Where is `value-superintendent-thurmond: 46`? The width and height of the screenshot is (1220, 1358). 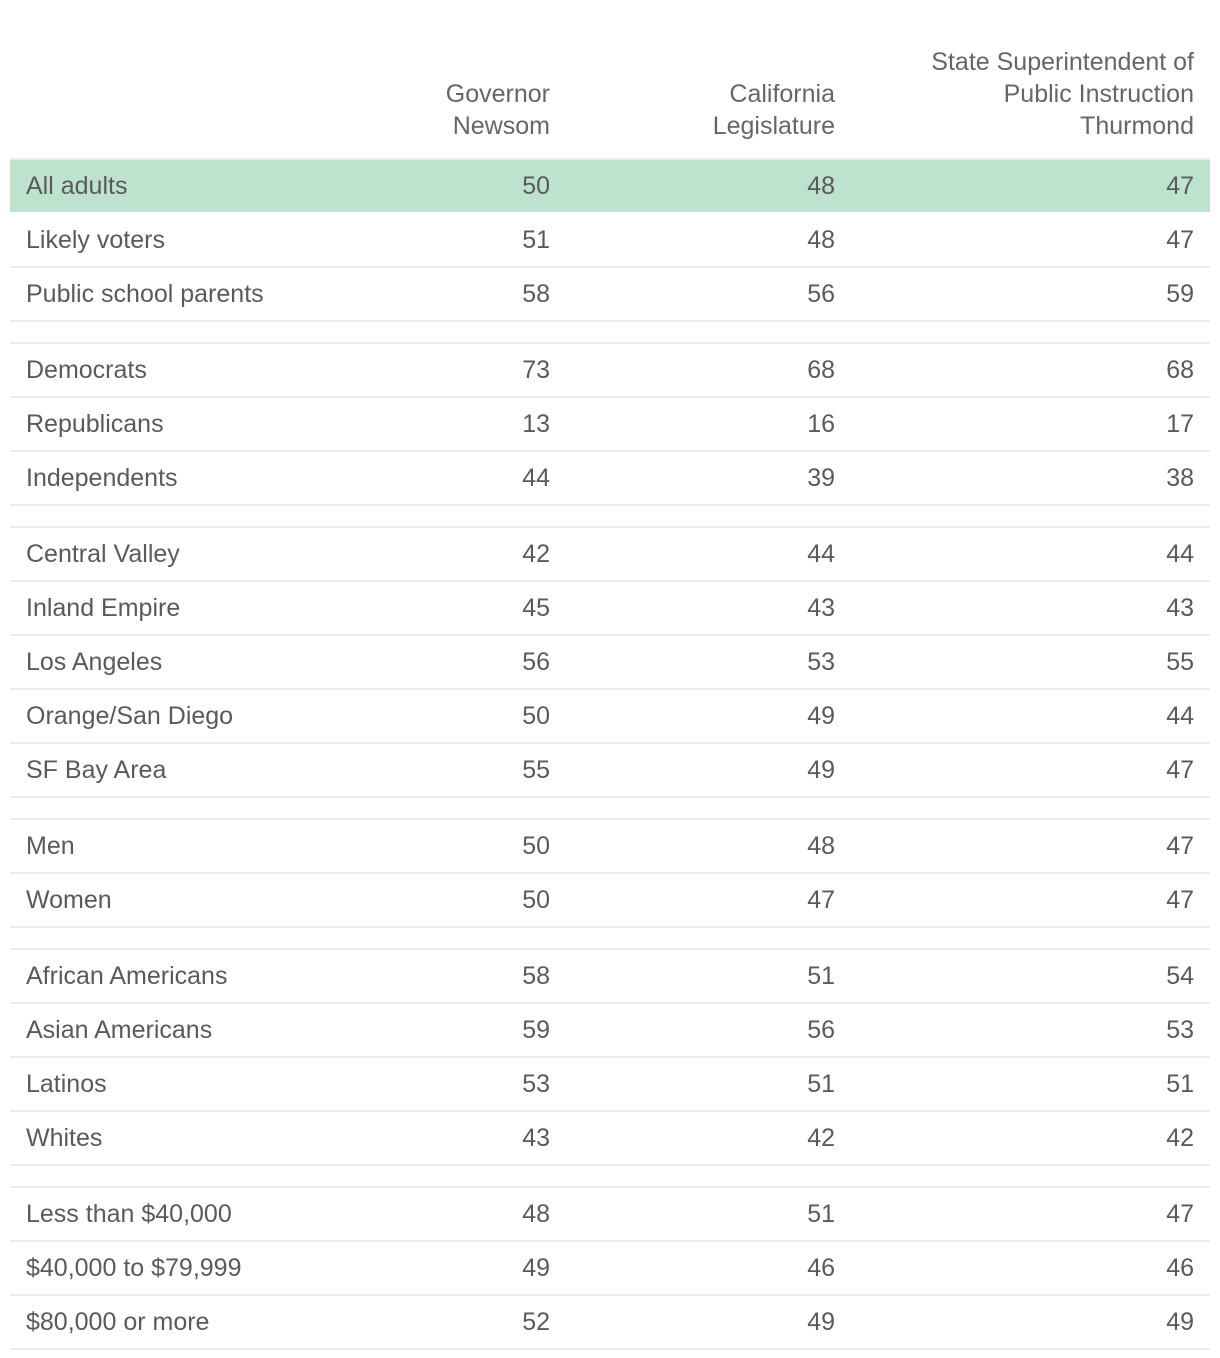
value-superintendent-thurmond: 46 is located at coordinates (1180, 1268).